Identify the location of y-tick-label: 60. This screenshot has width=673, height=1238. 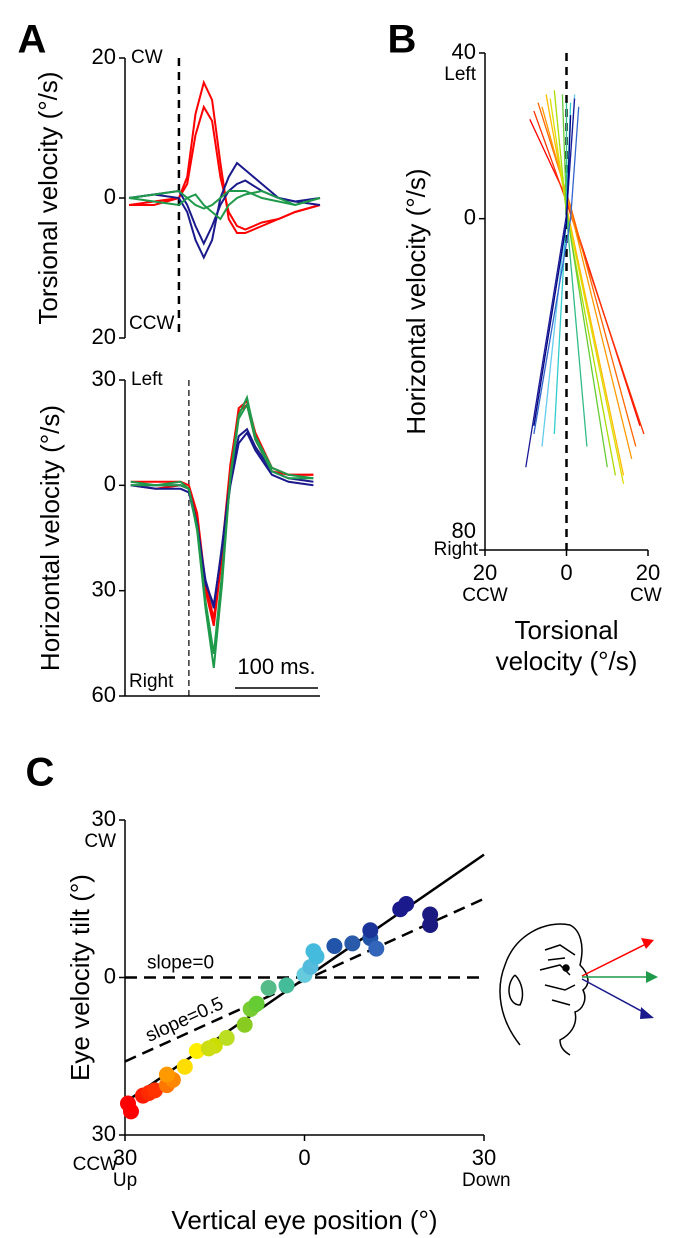
(104, 694).